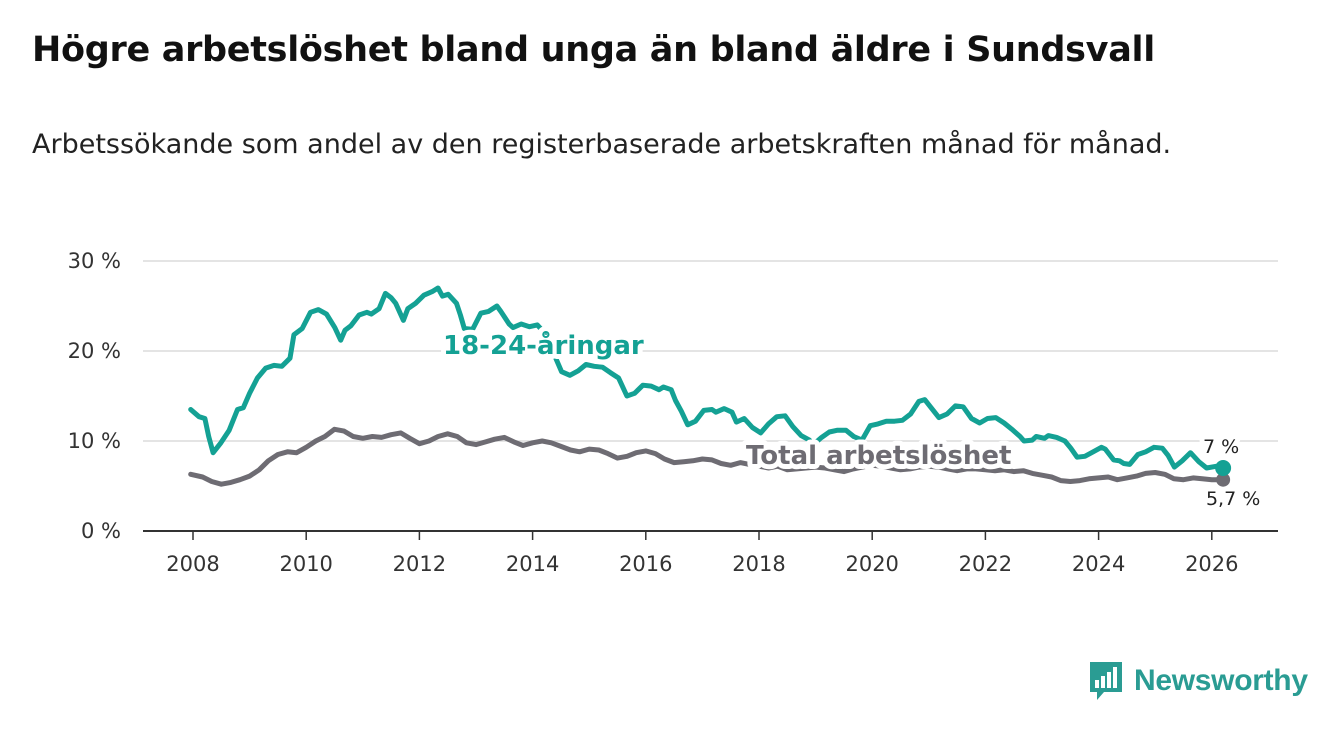 This screenshot has height=734, width=1340. Describe the element at coordinates (1223, 479) in the screenshot. I see `end-marker-total` at that location.